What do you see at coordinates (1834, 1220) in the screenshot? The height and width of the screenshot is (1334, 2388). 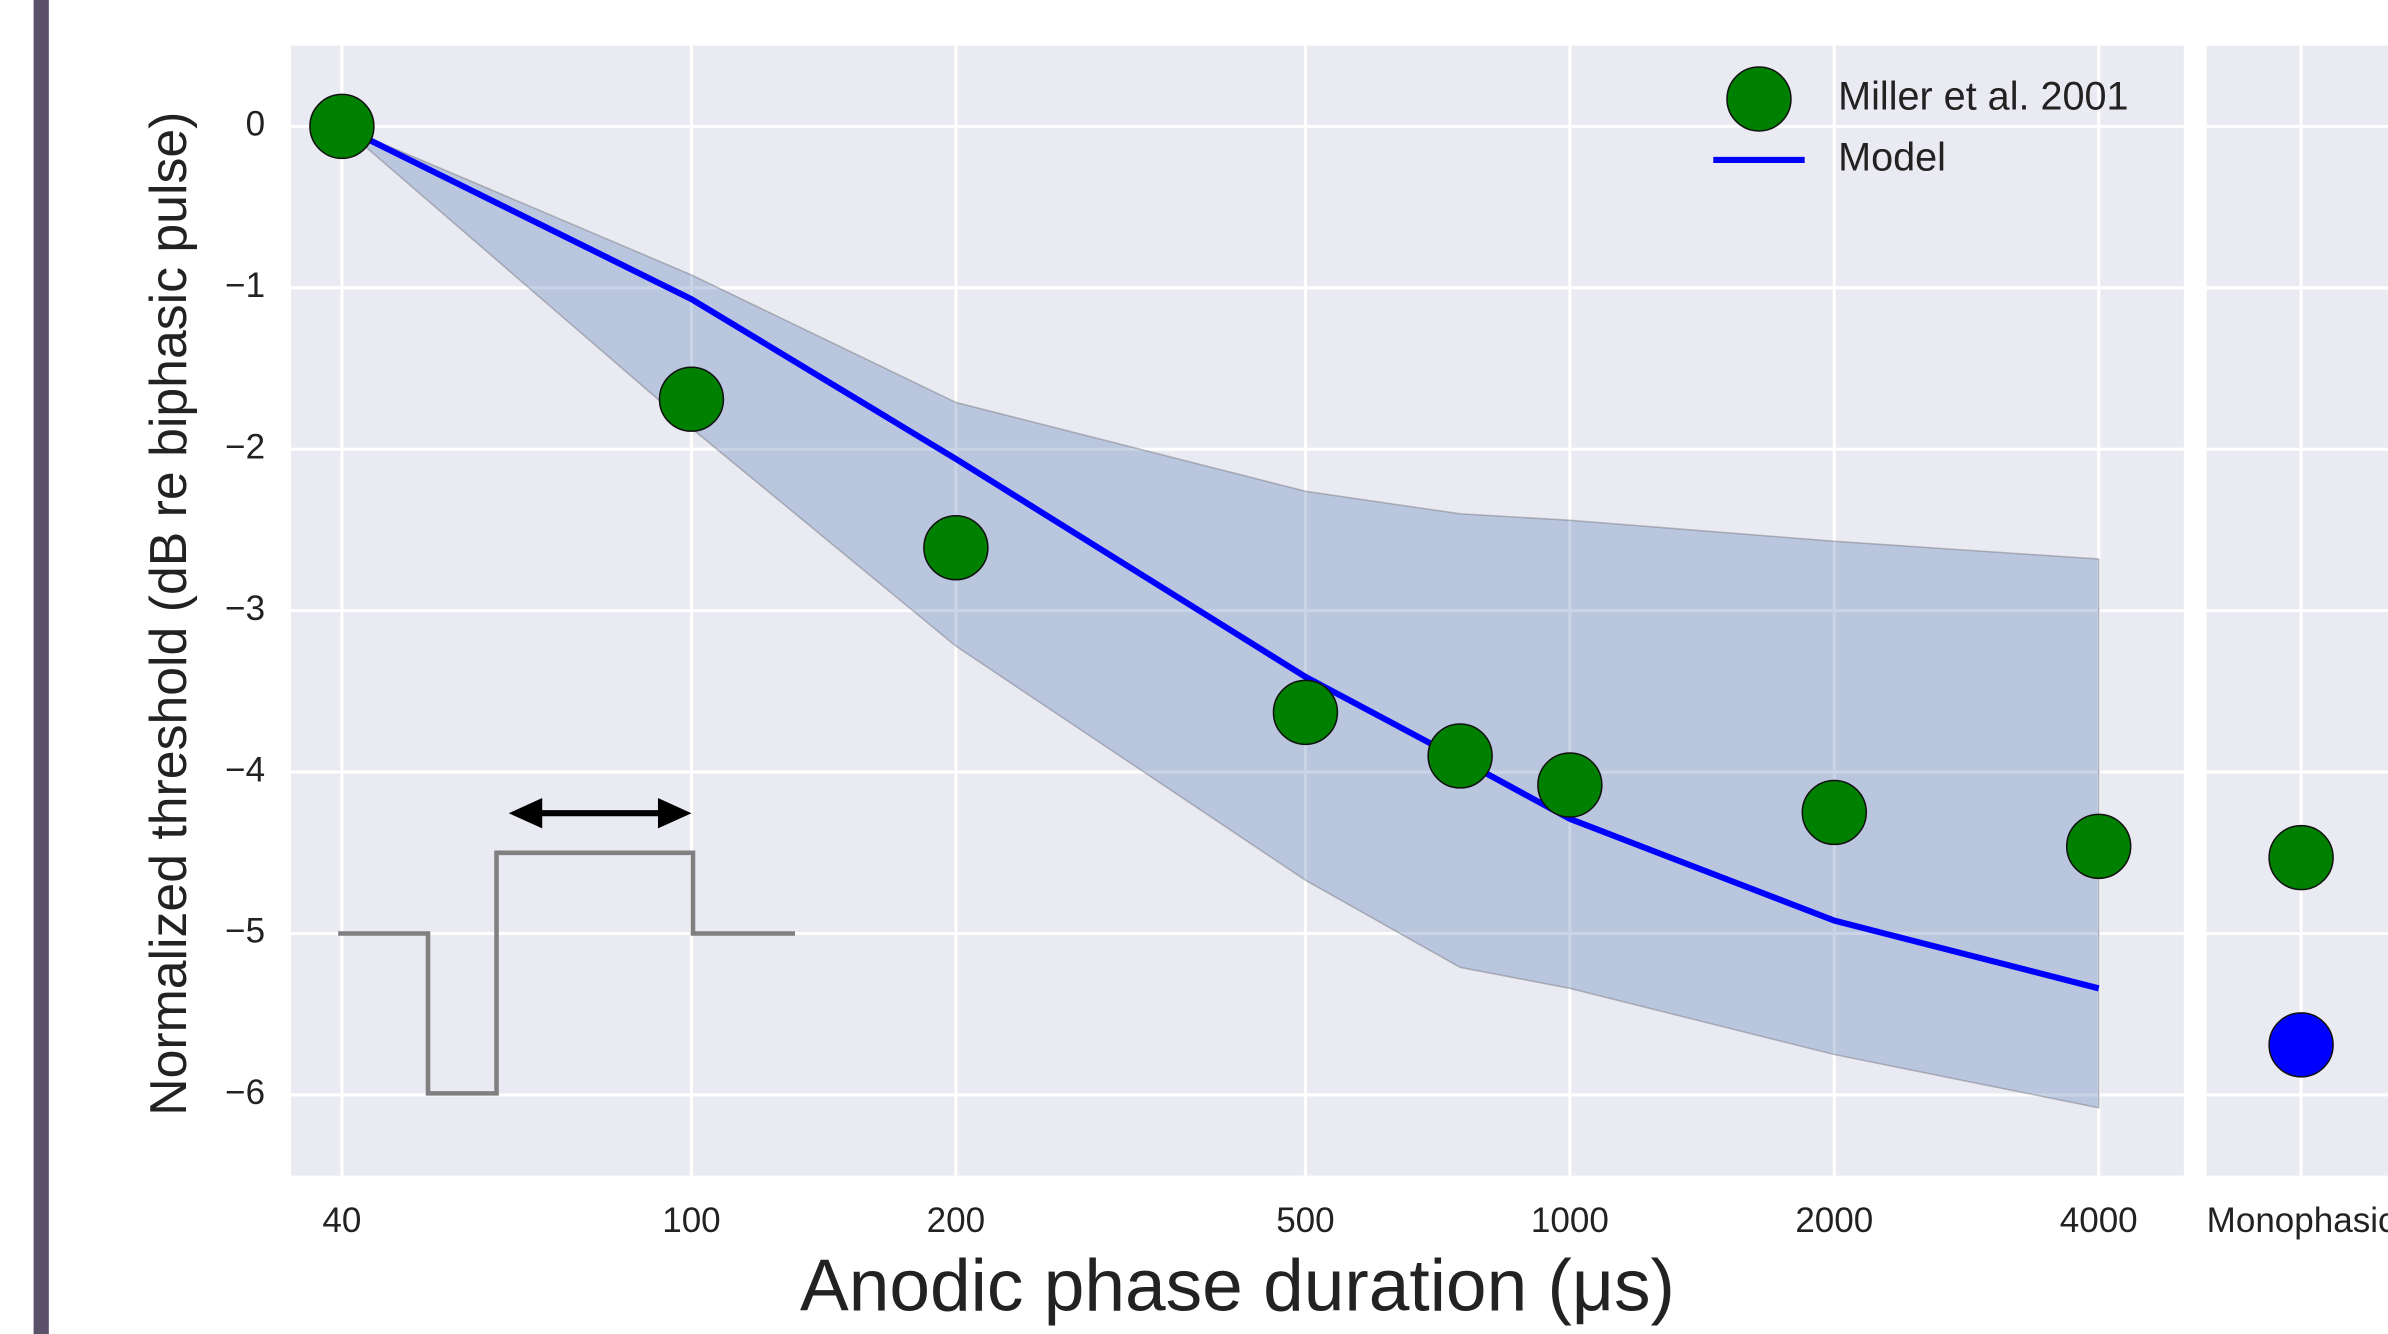 I see `x-tick-label: 2000` at bounding box center [1834, 1220].